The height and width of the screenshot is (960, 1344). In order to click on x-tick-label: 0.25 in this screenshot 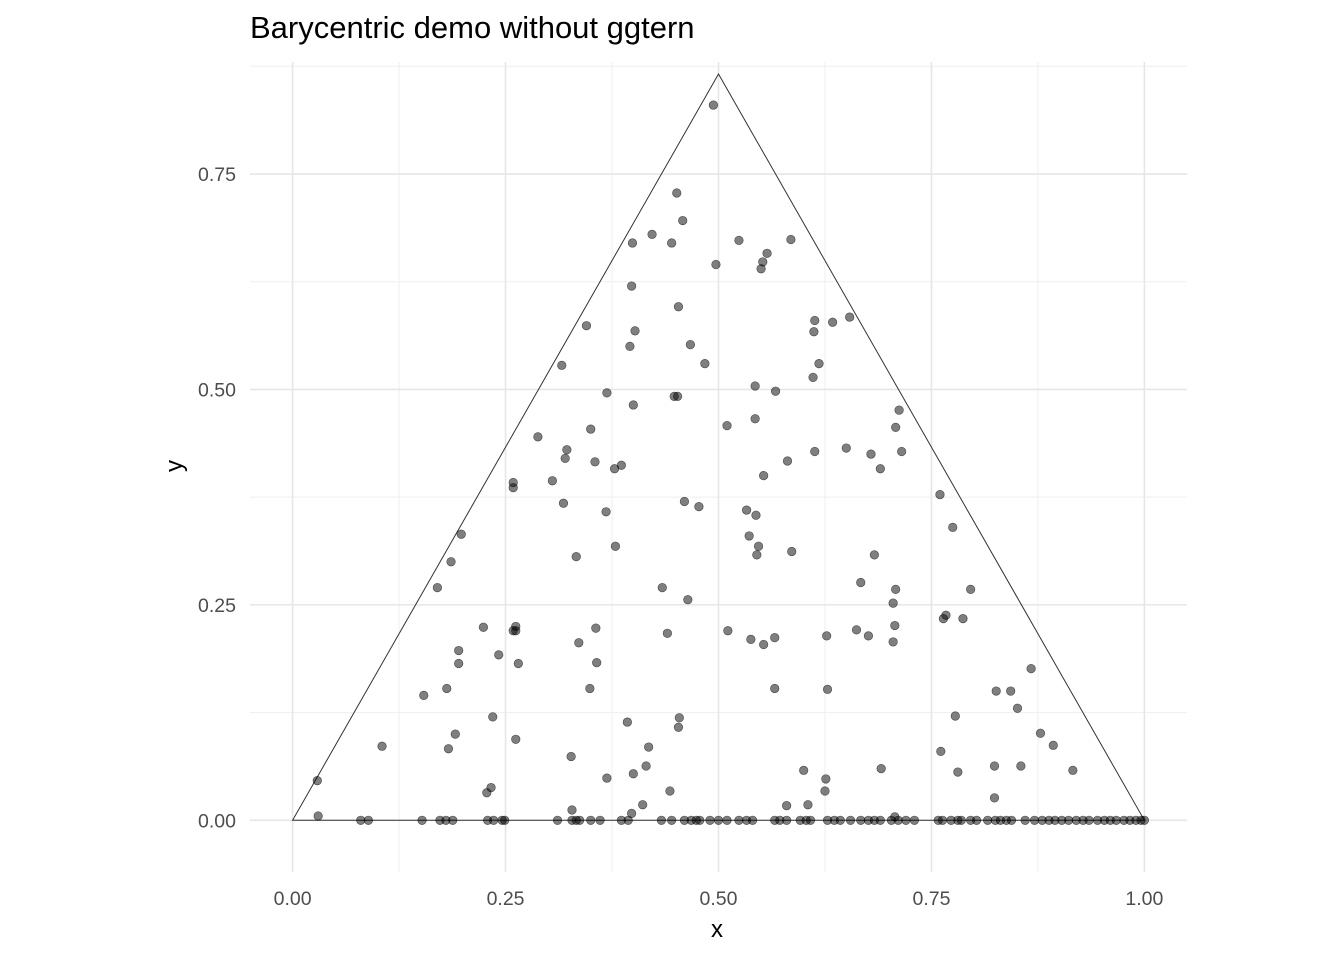, I will do `click(506, 899)`.